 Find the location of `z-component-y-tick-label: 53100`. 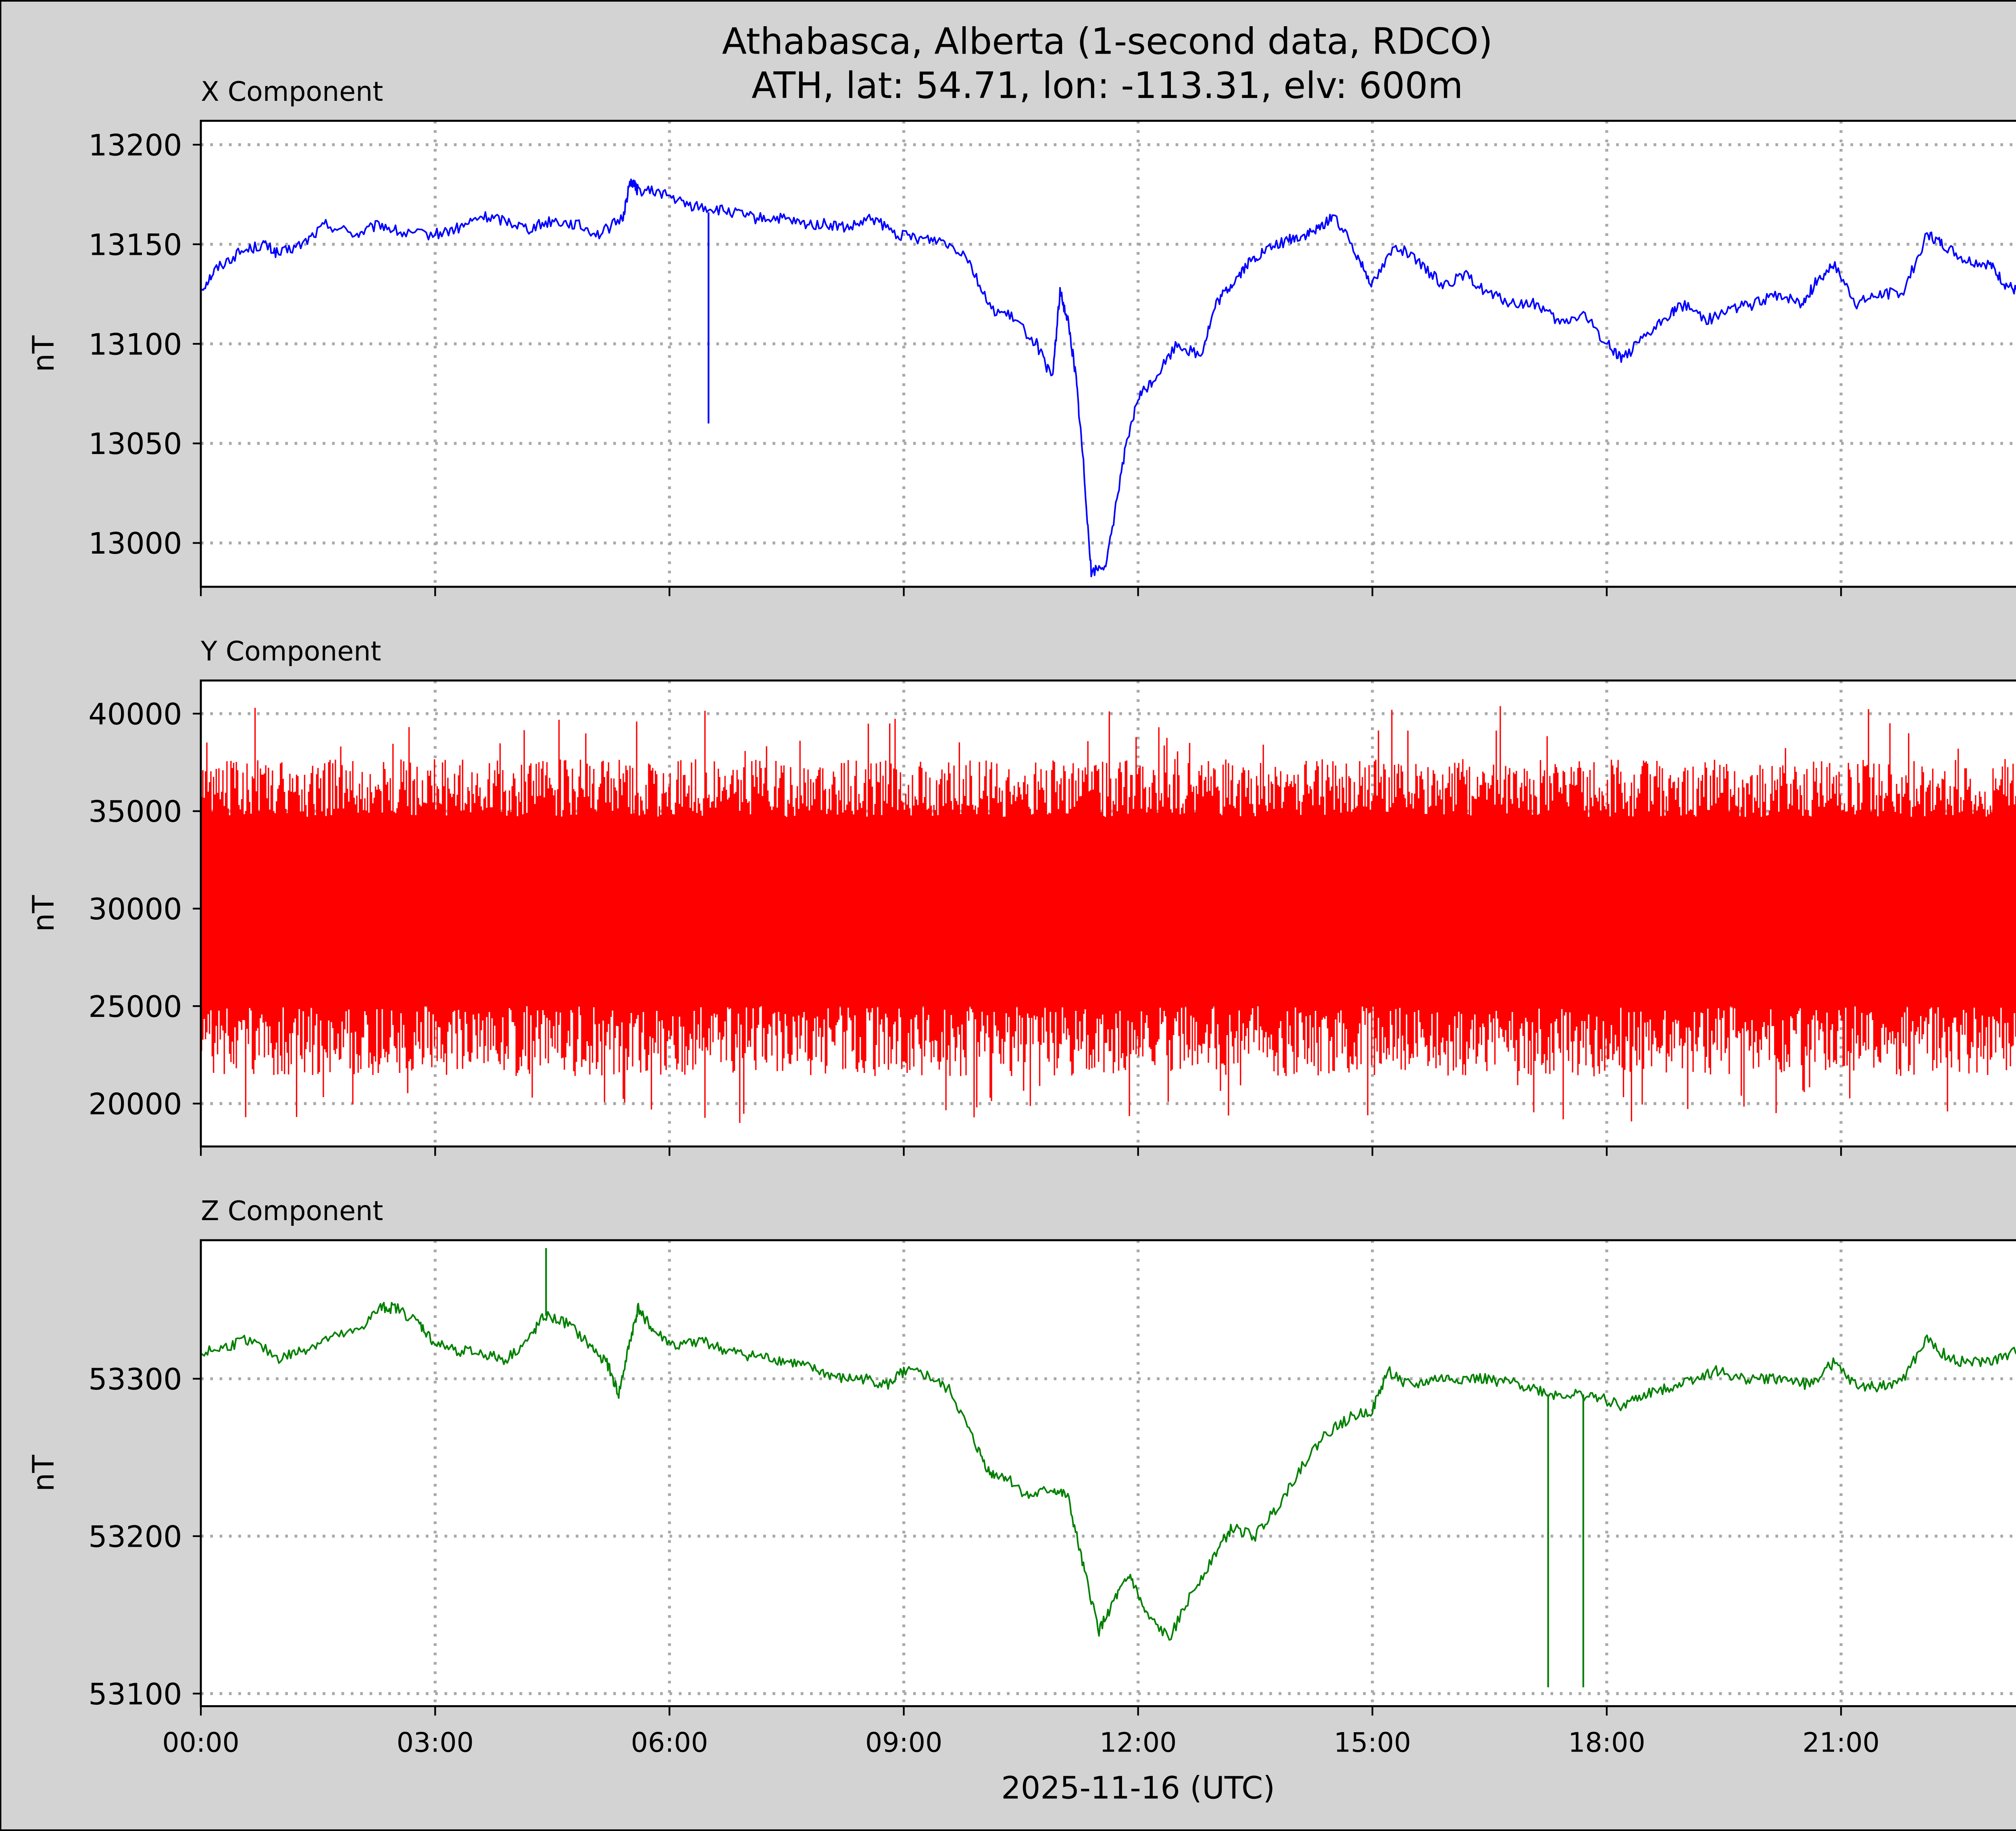

z-component-y-tick-label: 53100 is located at coordinates (135, 1694).